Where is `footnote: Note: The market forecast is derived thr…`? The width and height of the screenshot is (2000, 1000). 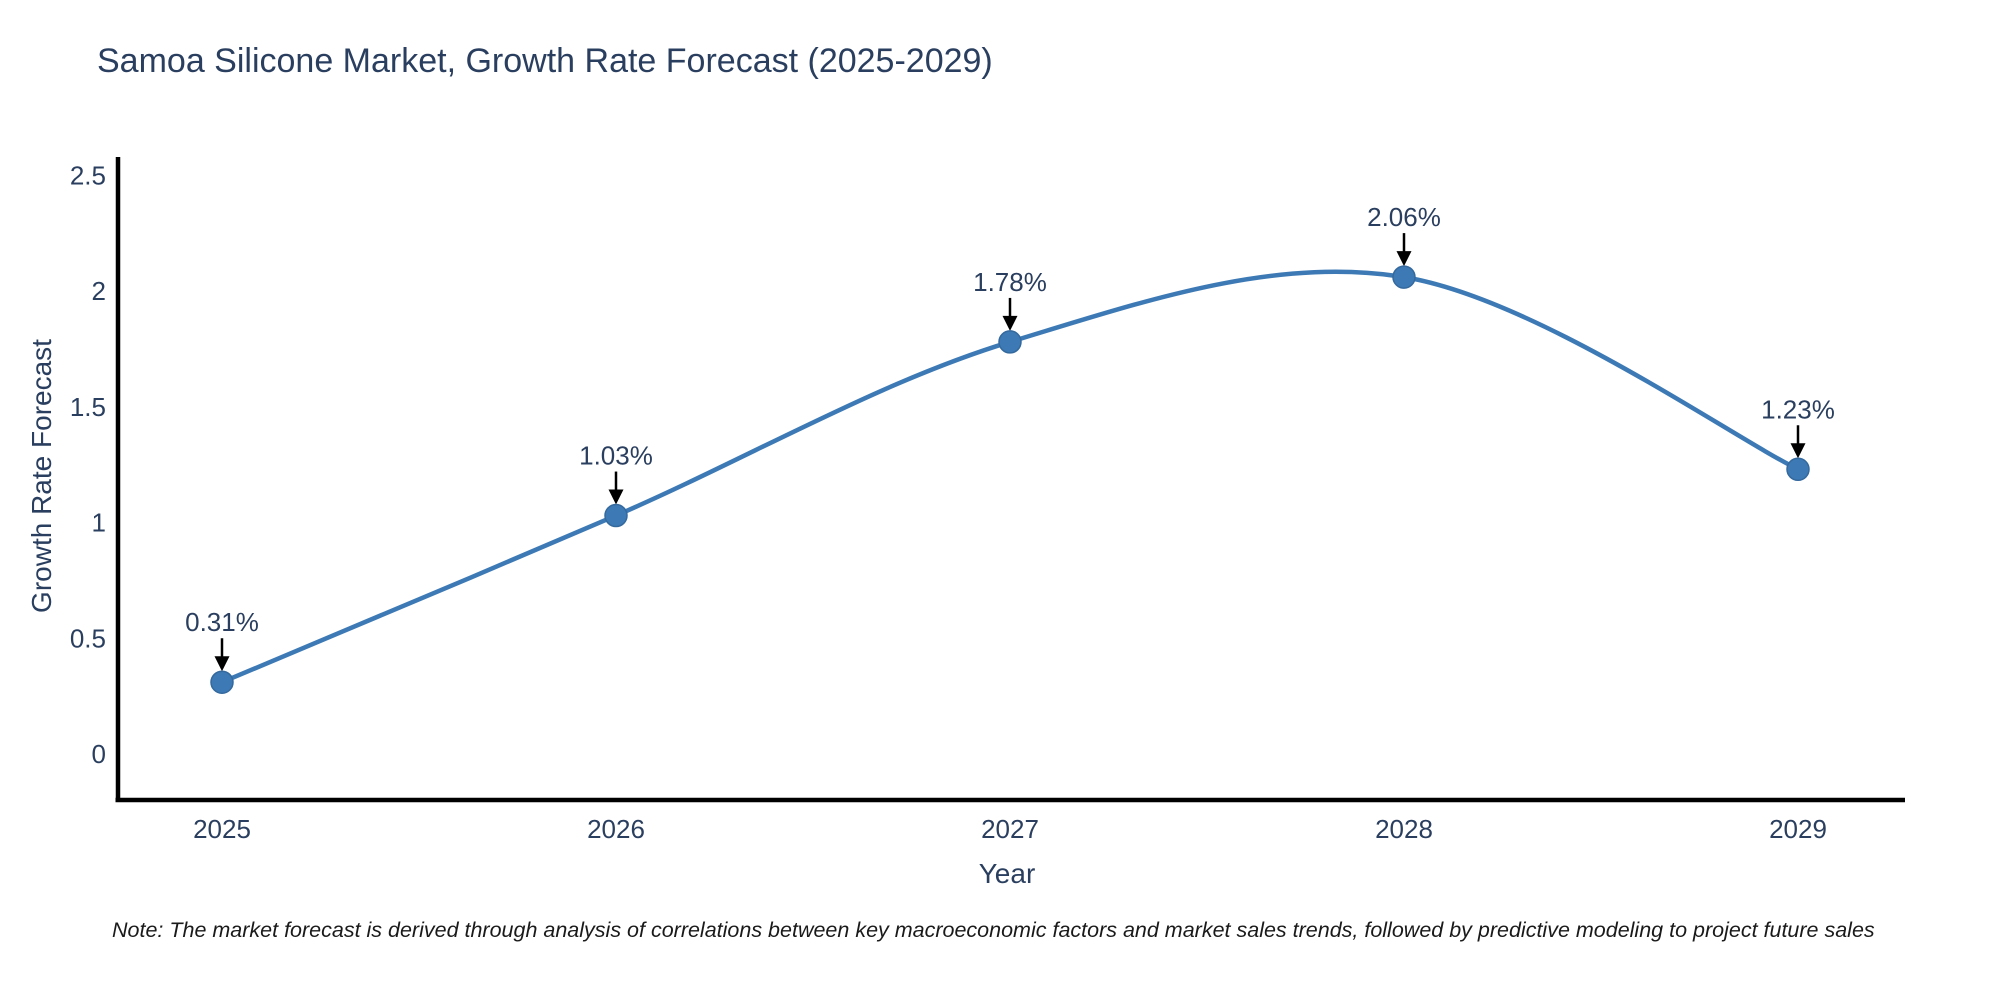 footnote: Note: The market forecast is derived thr… is located at coordinates (993, 930).